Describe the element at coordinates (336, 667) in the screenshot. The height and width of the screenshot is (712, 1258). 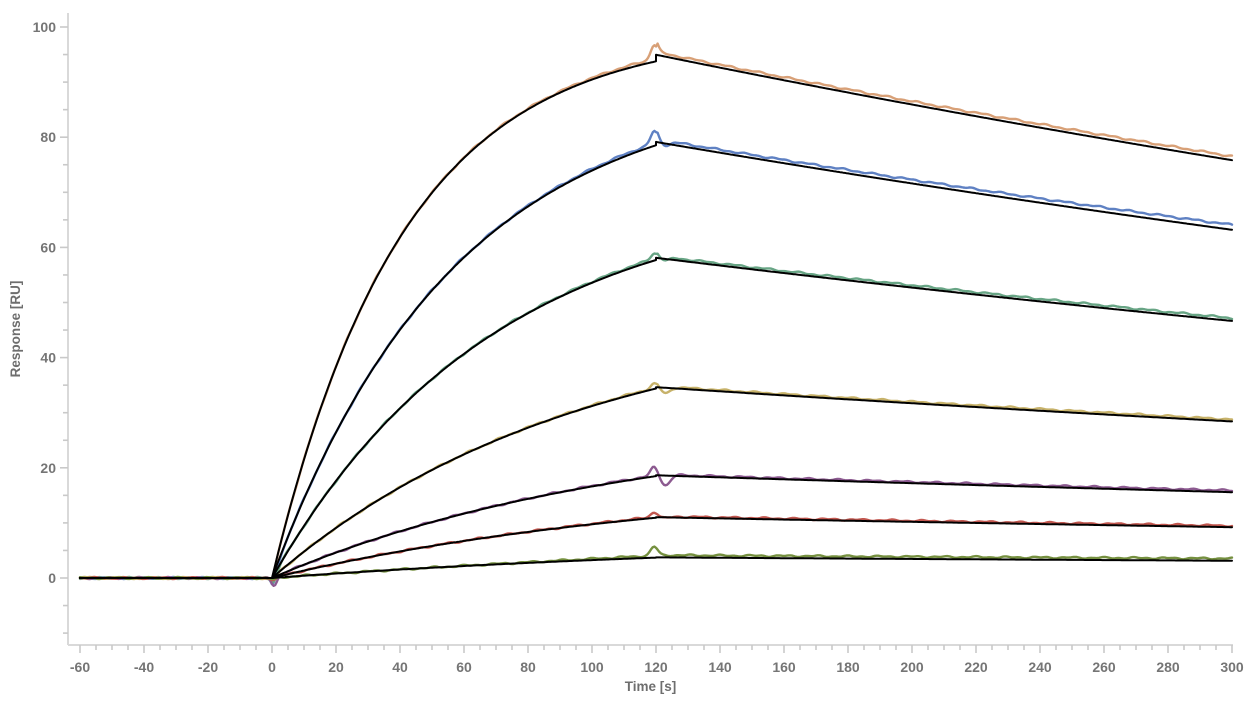
I see `x-tick-label: 20` at that location.